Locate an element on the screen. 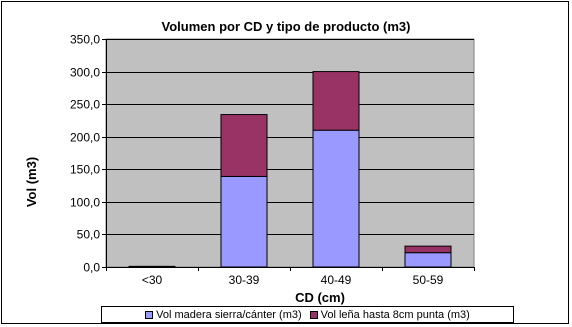  y-tick-label: 150,0 is located at coordinates (85, 170).